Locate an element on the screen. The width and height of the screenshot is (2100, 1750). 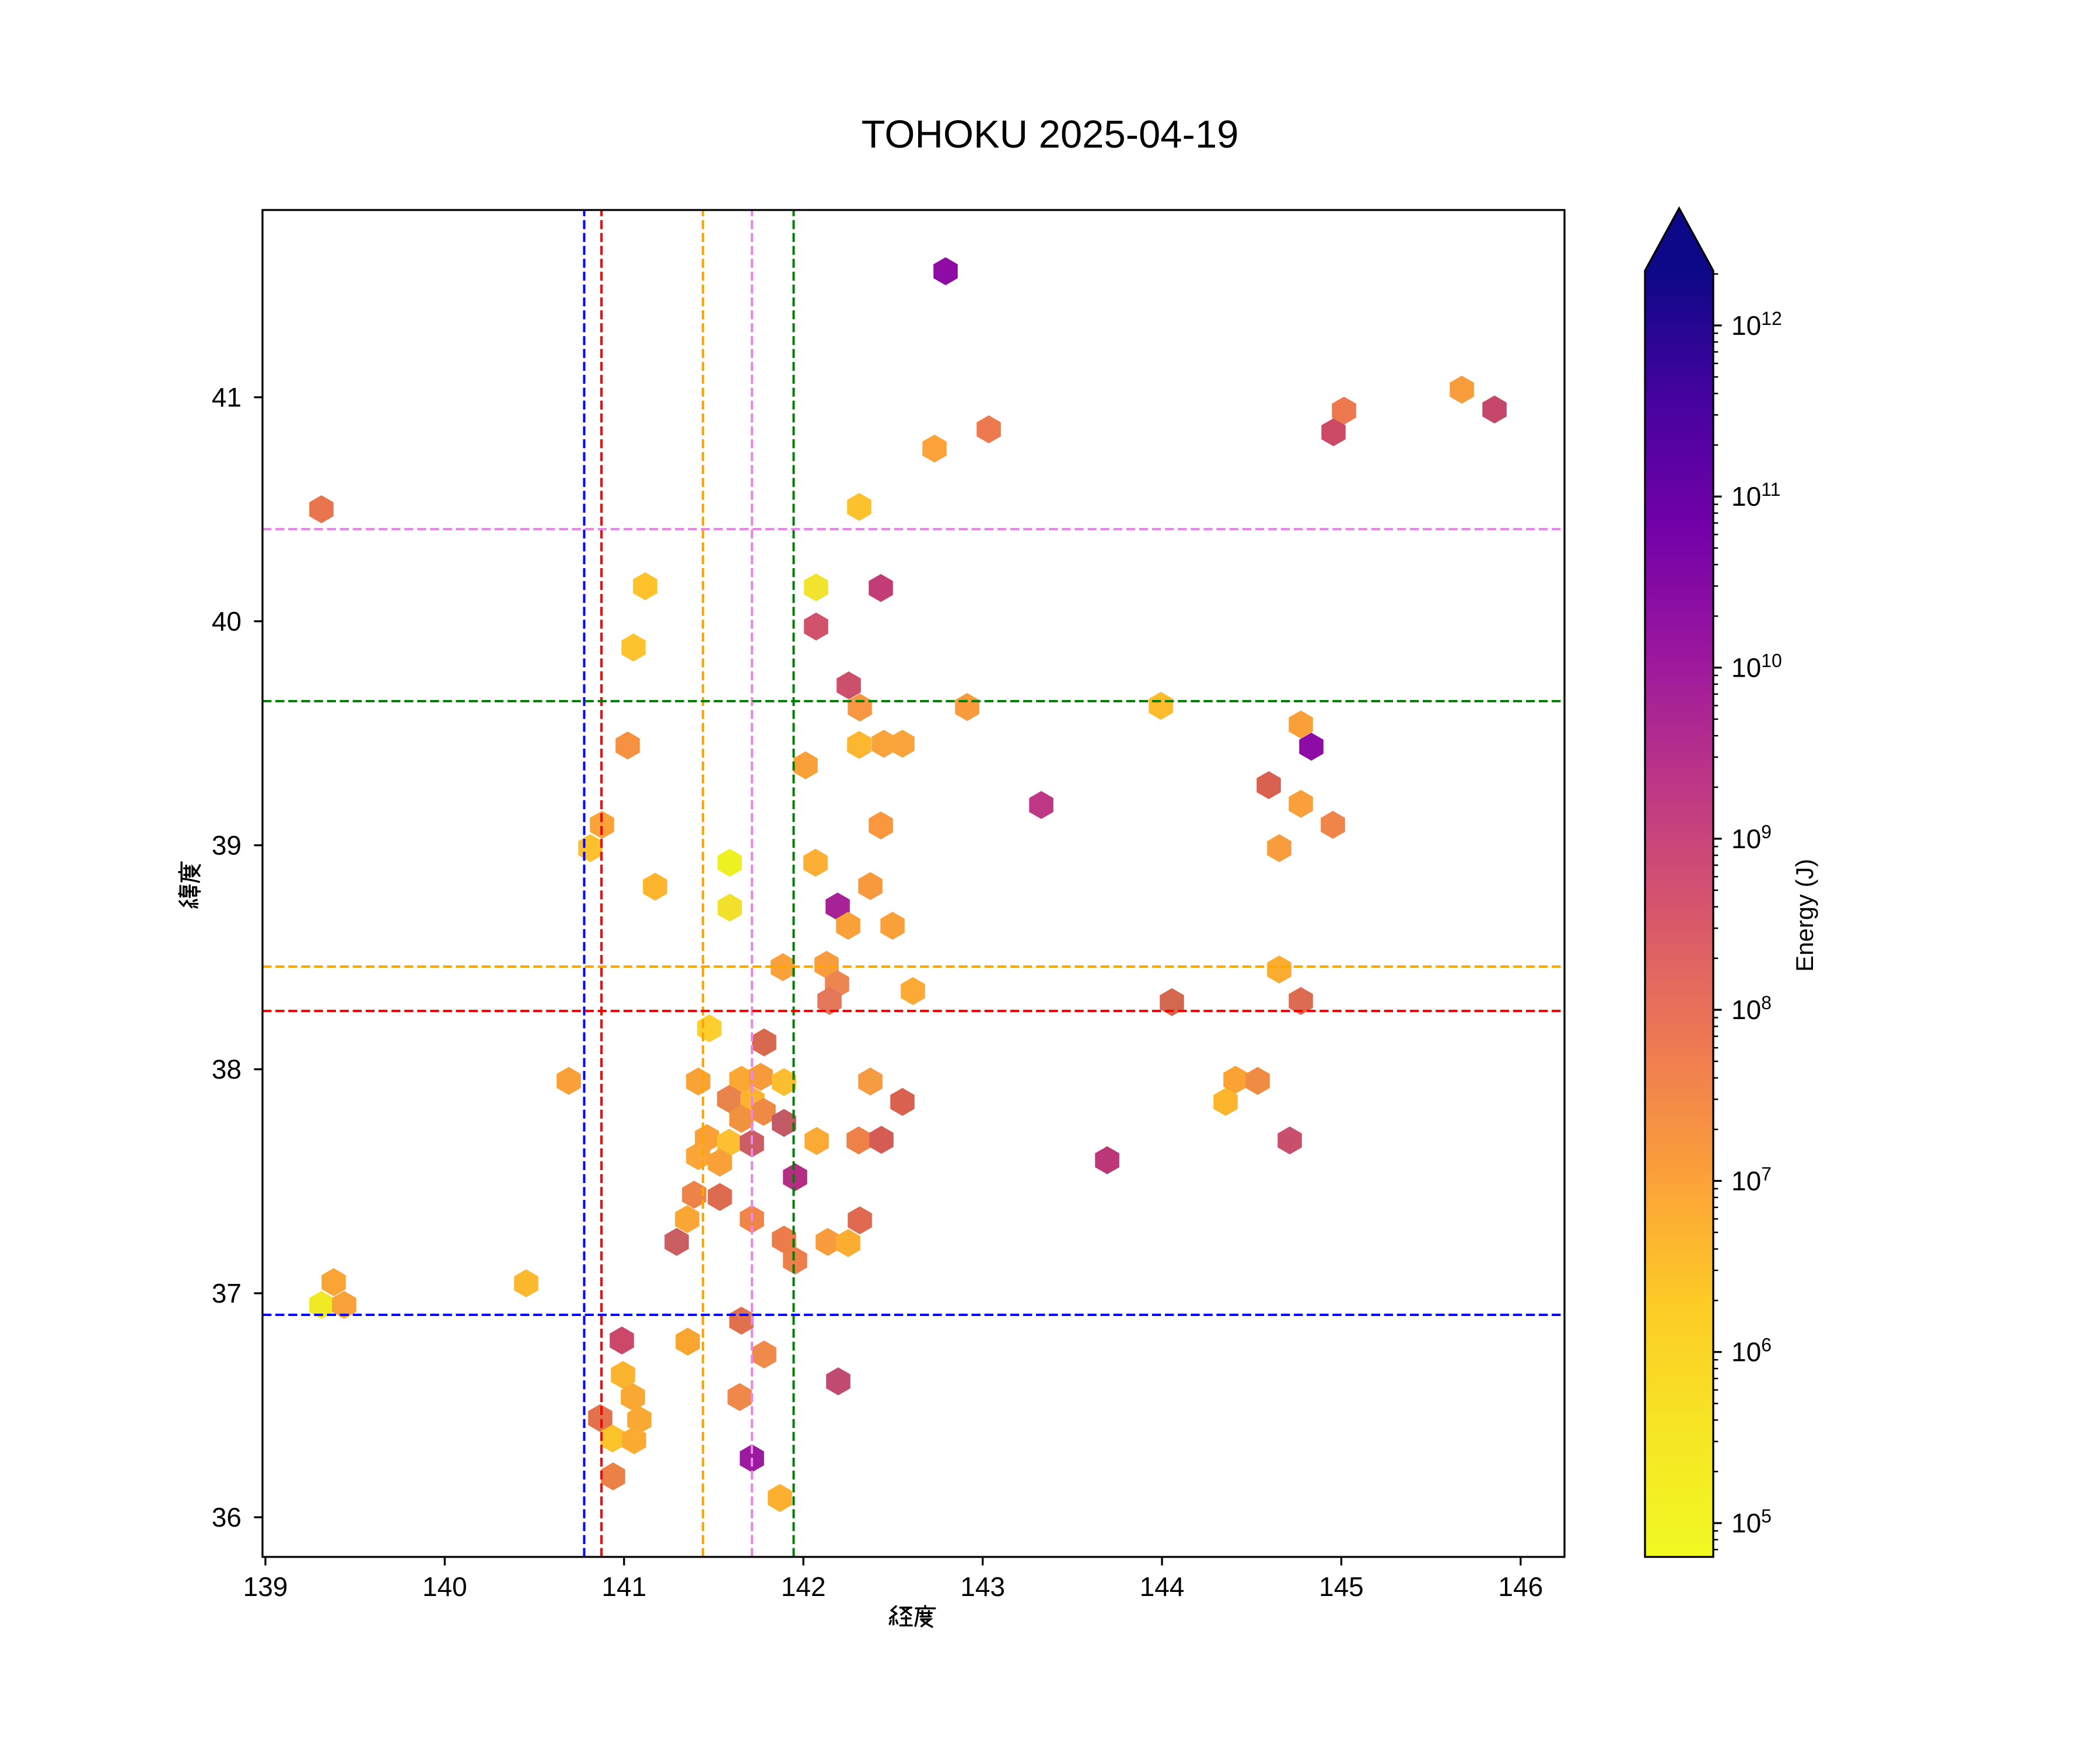
svg-text: 141 is located at coordinates (624, 1587).